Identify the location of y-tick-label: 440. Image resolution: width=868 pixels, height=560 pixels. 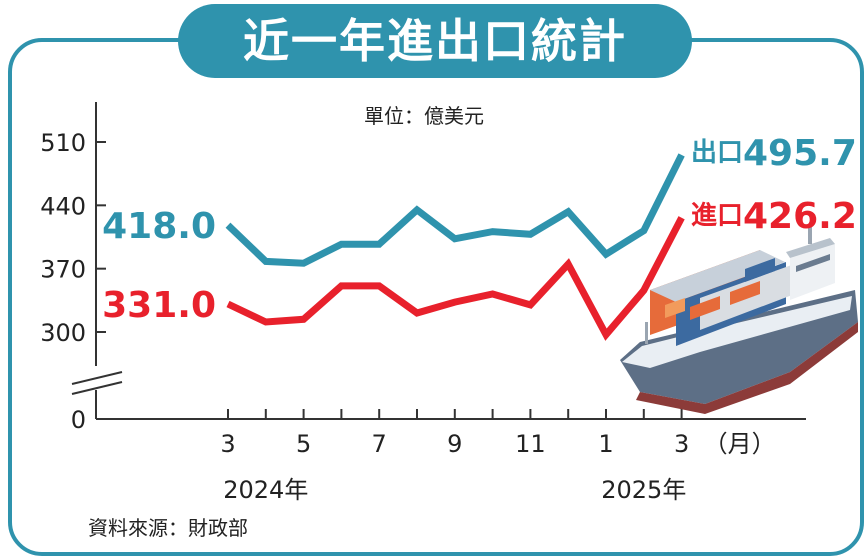
(63, 206).